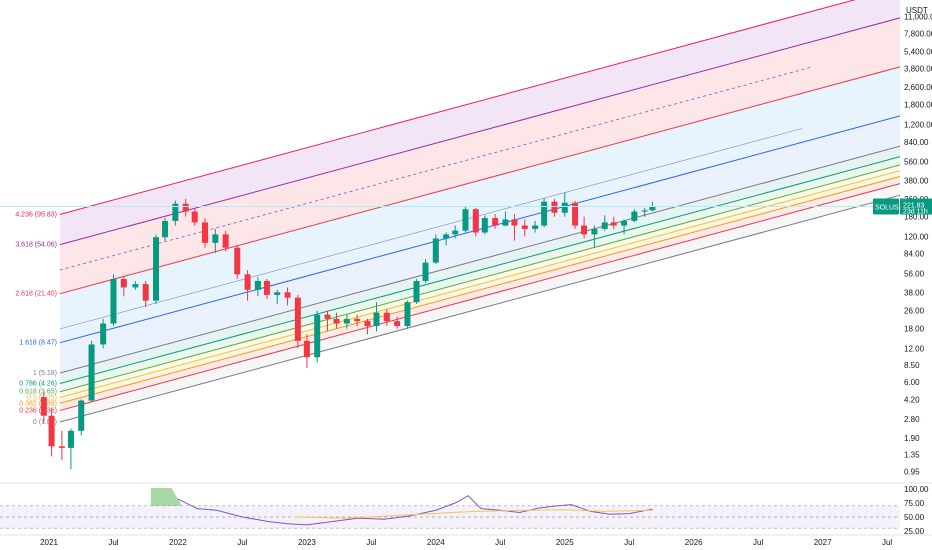  What do you see at coordinates (916, 489) in the screenshot?
I see `rsi-tick-label: 100.00` at bounding box center [916, 489].